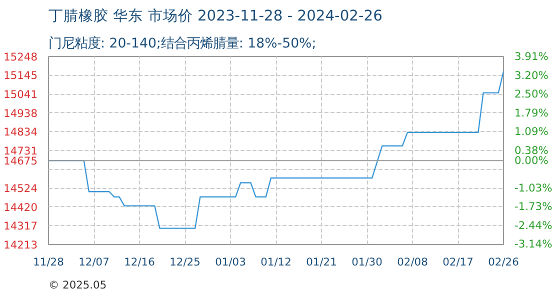  I want to click on y-tick-label: 15041, so click(21, 95).